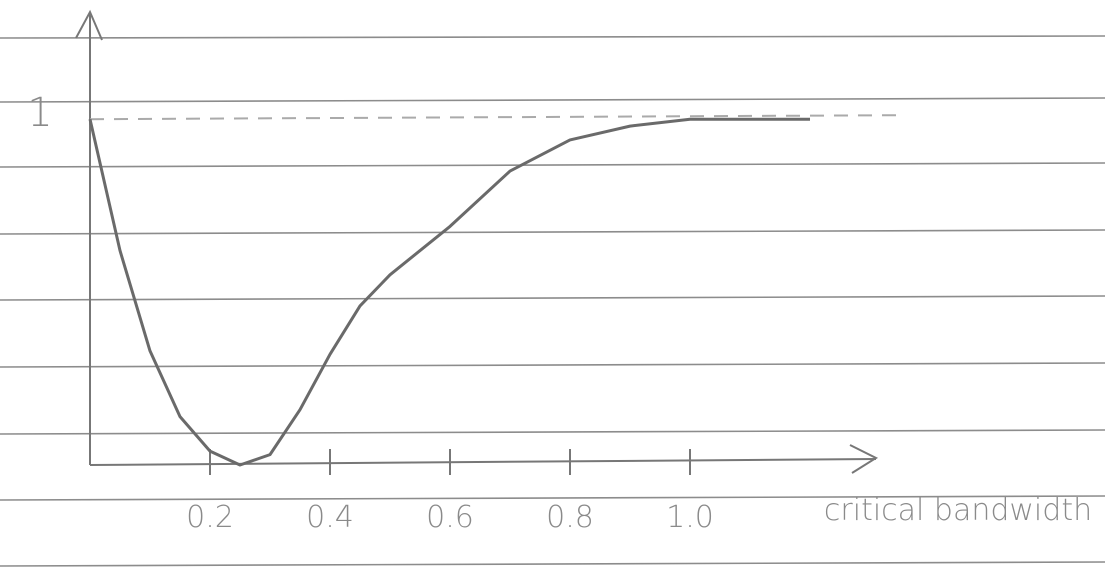  I want to click on x-axis-label: critical bandwidth, so click(958, 510).